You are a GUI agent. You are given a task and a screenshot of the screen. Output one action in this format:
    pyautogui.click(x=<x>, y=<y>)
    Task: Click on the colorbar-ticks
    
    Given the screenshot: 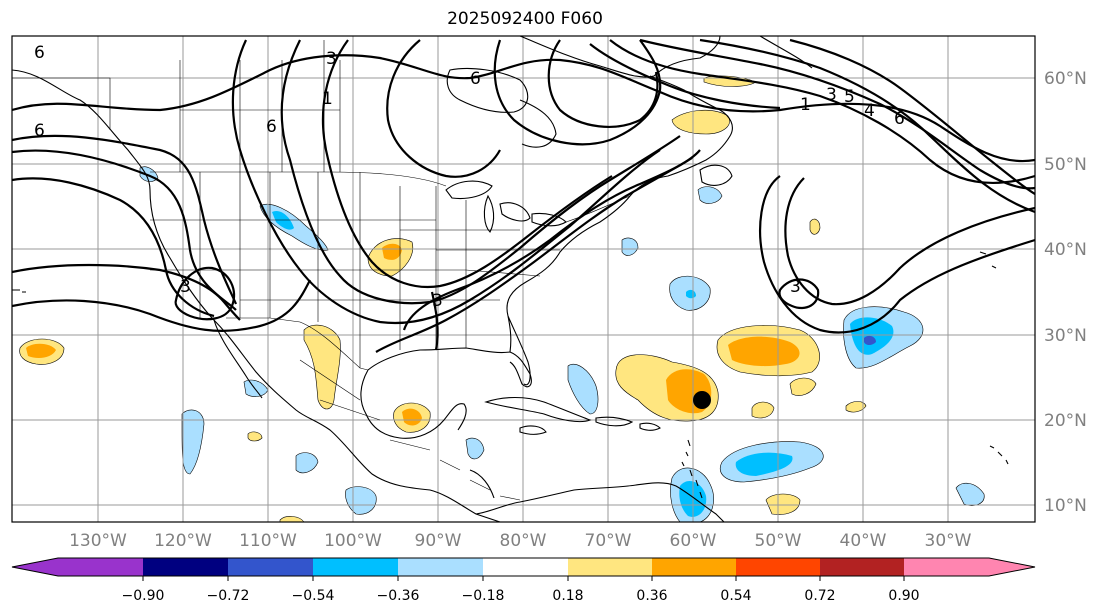 What is the action you would take?
    pyautogui.click(x=523, y=578)
    